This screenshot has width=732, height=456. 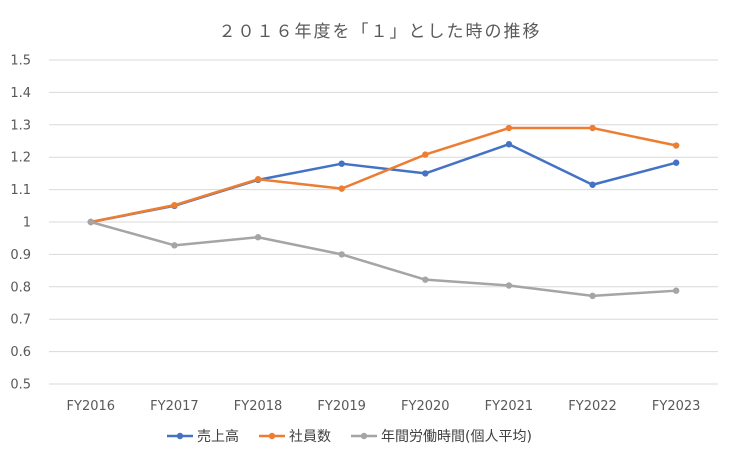 I want to click on x-tick-label: FY2017, so click(x=174, y=406).